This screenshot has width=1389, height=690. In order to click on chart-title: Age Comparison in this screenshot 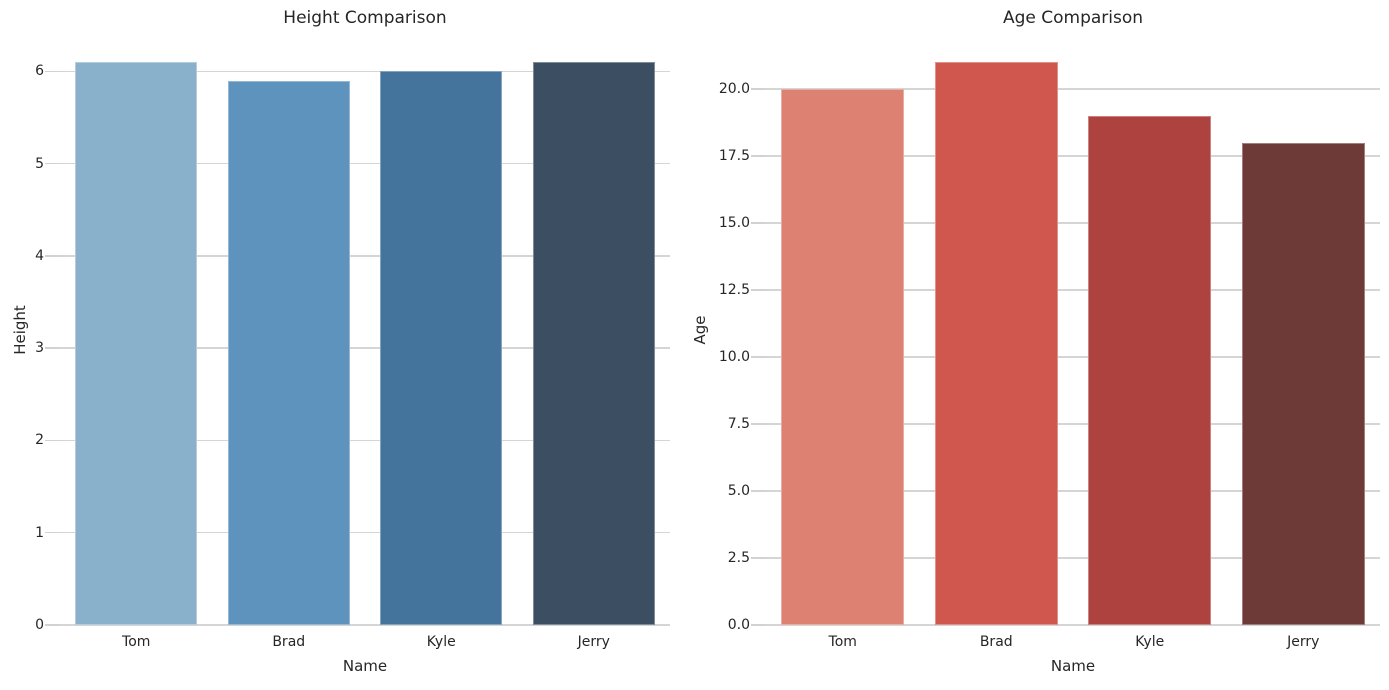, I will do `click(1073, 18)`.